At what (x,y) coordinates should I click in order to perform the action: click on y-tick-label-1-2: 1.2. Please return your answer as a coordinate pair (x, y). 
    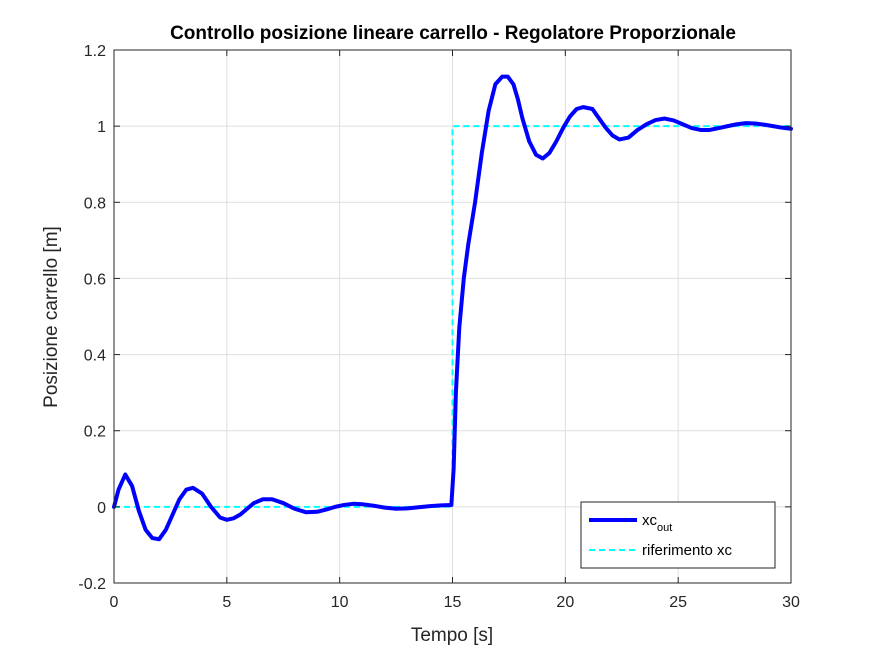
    Looking at the image, I should click on (95, 51).